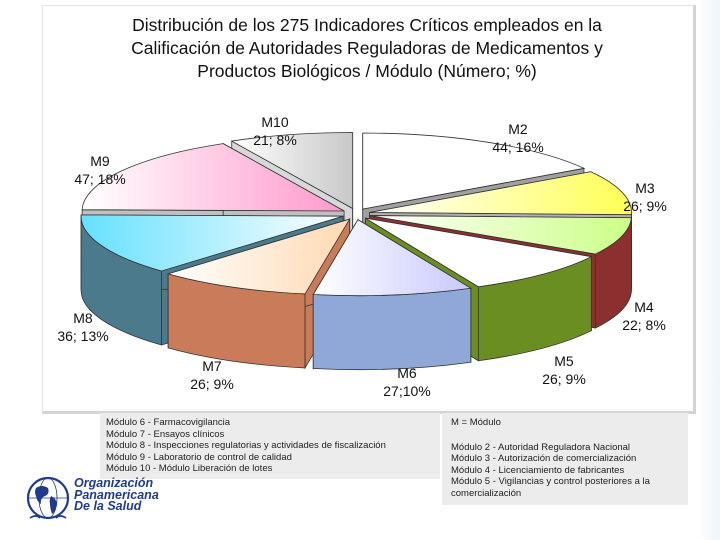 The width and height of the screenshot is (720, 540). What do you see at coordinates (83, 327) in the screenshot?
I see `slice-label-m8: M8 36; 13%` at bounding box center [83, 327].